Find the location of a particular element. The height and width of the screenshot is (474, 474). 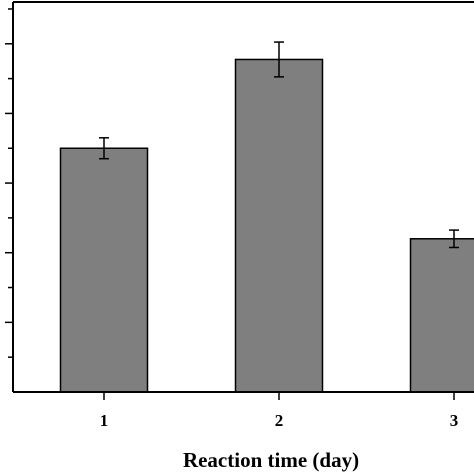

y-axis-ticks is located at coordinates (9, 183).